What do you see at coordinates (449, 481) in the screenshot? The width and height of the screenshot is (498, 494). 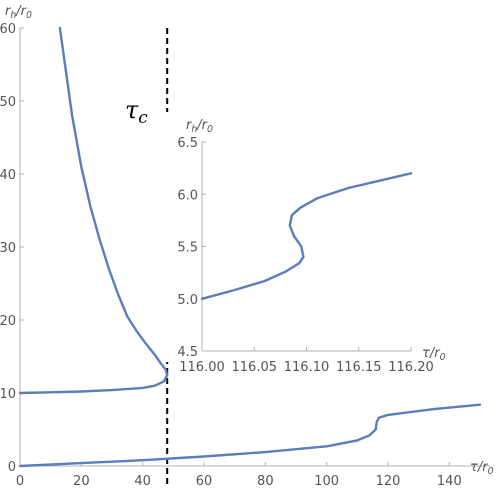 I see `x-tick-label: 140` at bounding box center [449, 481].